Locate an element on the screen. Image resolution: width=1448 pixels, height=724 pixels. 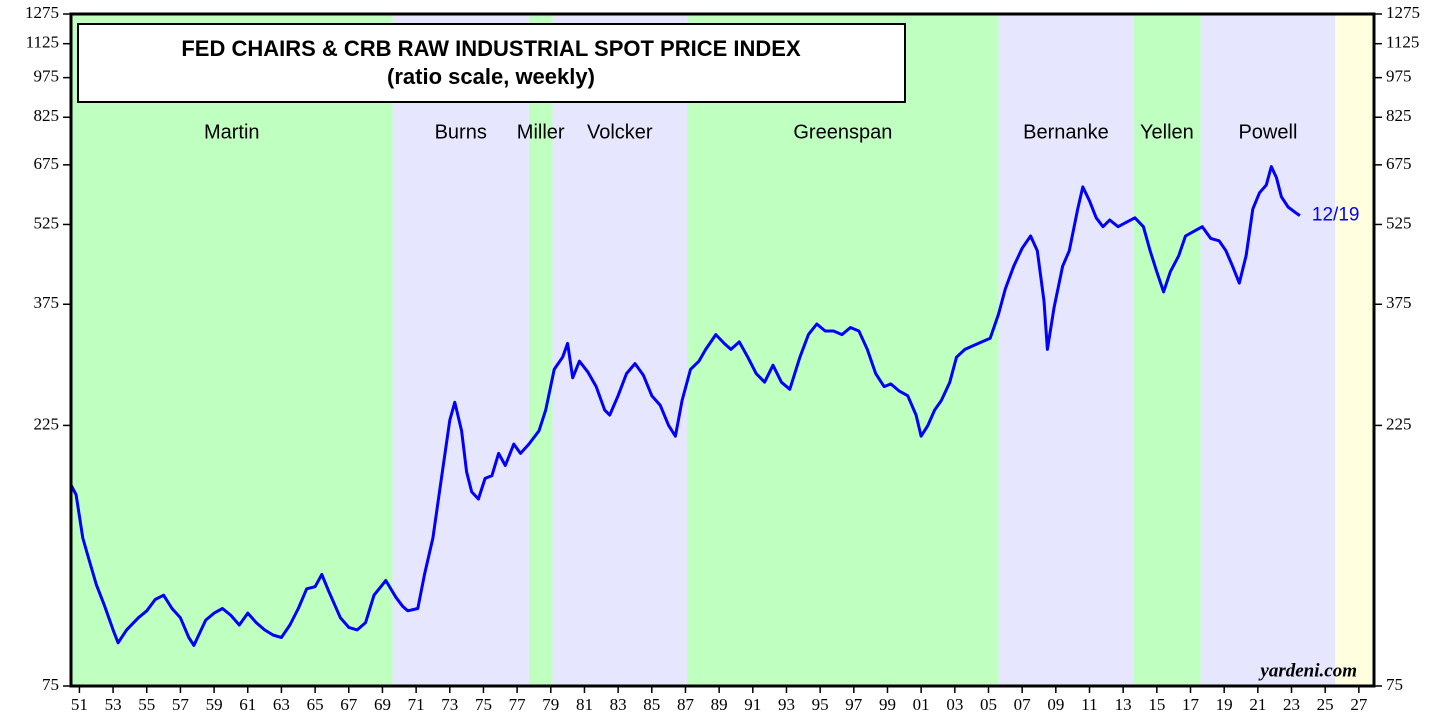
x-tick-label: 87 is located at coordinates (686, 704).